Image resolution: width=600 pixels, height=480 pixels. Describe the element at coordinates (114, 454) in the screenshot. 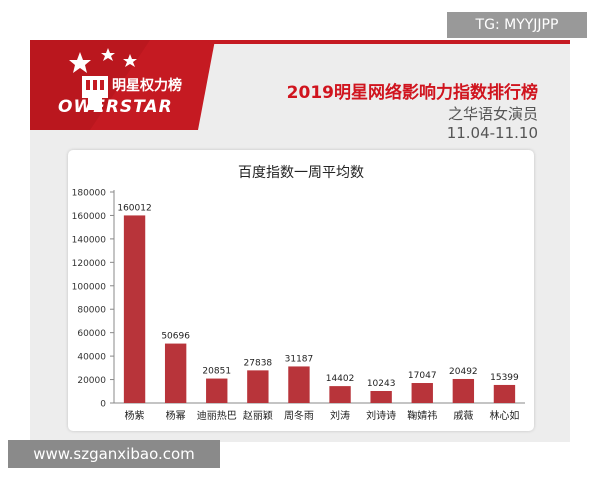

I see `watermark-url: www.szganxibao.com` at that location.